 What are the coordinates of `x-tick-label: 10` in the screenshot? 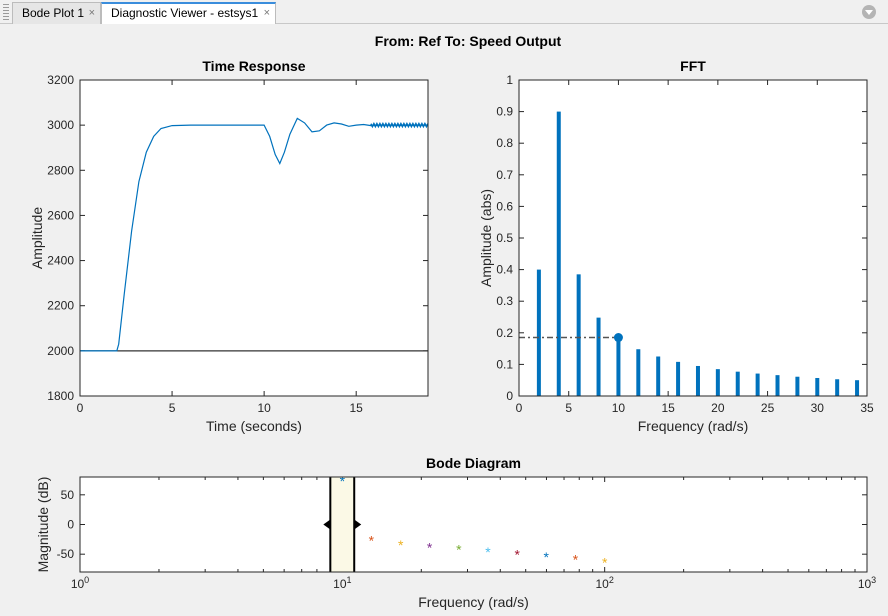 It's located at (619, 408).